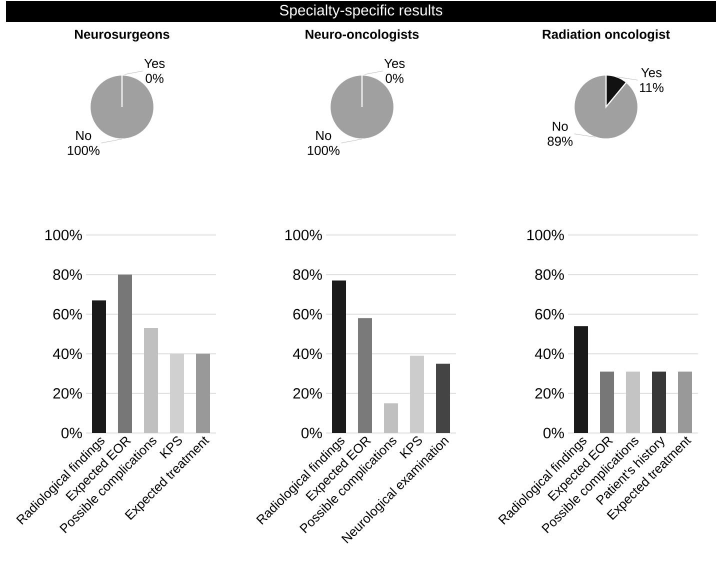 The image size is (722, 572). I want to click on data-label: 89%, so click(560, 141).